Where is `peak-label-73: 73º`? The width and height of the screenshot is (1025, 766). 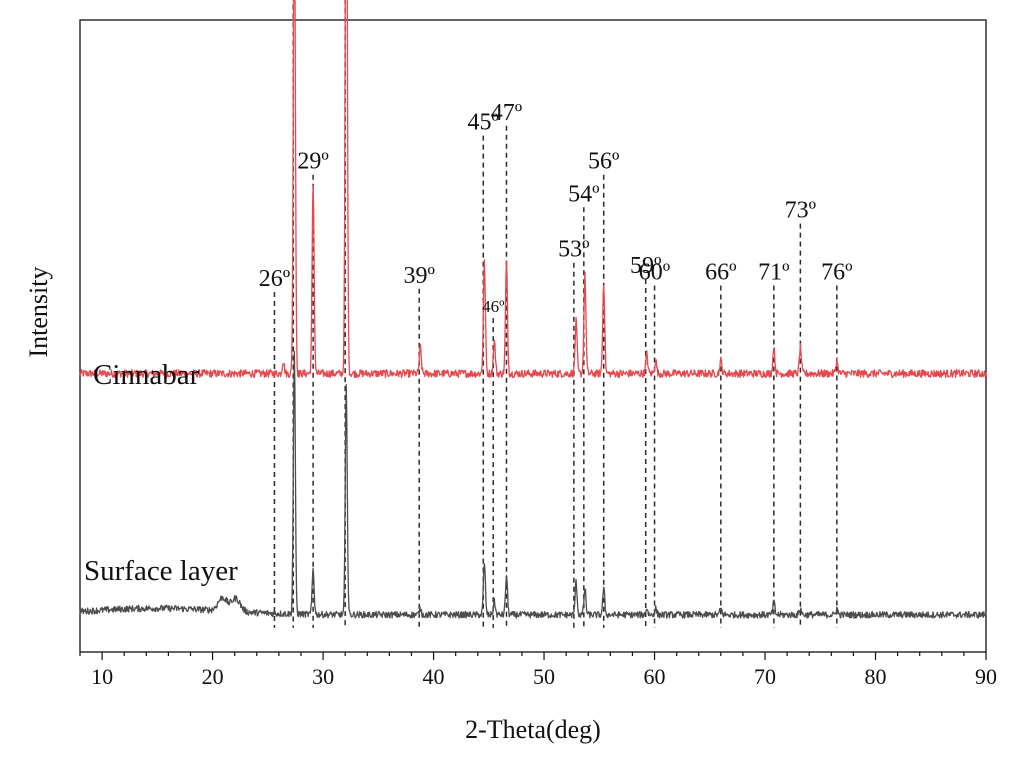 peak-label-73: 73º is located at coordinates (801, 211).